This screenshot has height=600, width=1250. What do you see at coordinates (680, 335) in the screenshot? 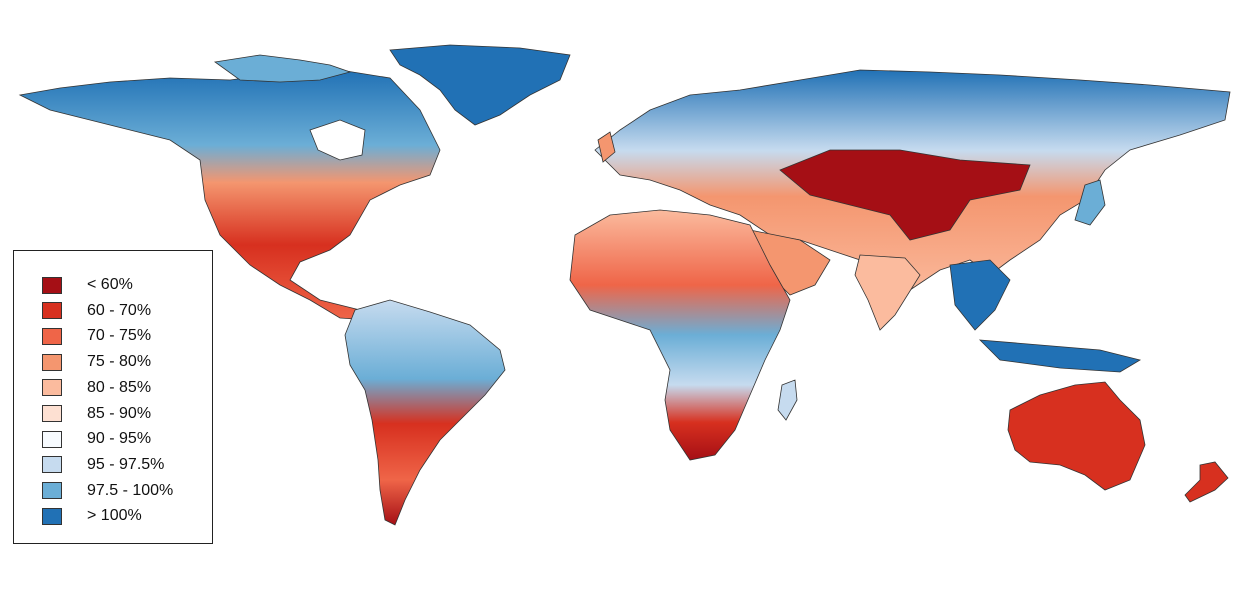
I see `africa-region` at bounding box center [680, 335].